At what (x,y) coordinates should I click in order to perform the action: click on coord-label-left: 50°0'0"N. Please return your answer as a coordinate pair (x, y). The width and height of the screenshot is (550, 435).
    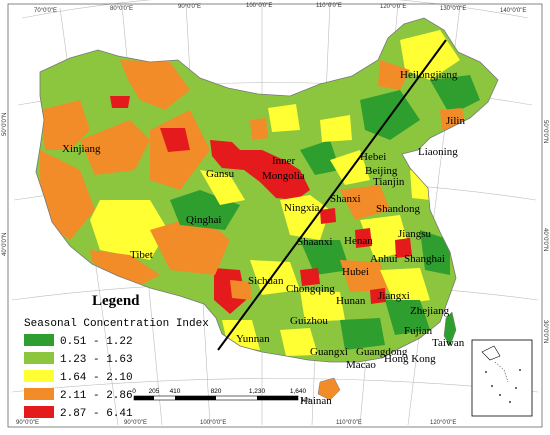
    Looking at the image, I should click on (5, 124).